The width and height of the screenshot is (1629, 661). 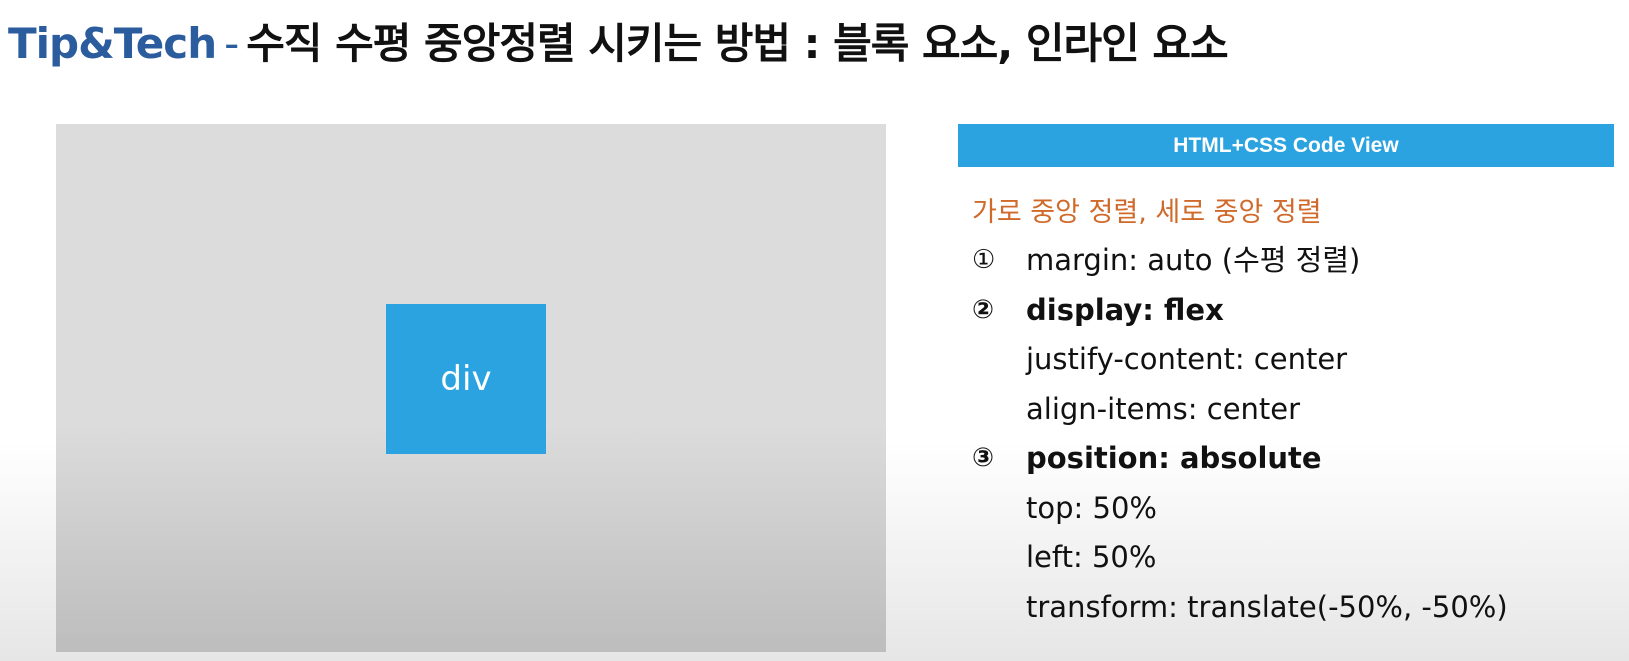 I want to click on title-text: 수직 수평 중앙정렬 시키는 방법 : 블록 요소, 인라인 요소, so click(x=737, y=43).